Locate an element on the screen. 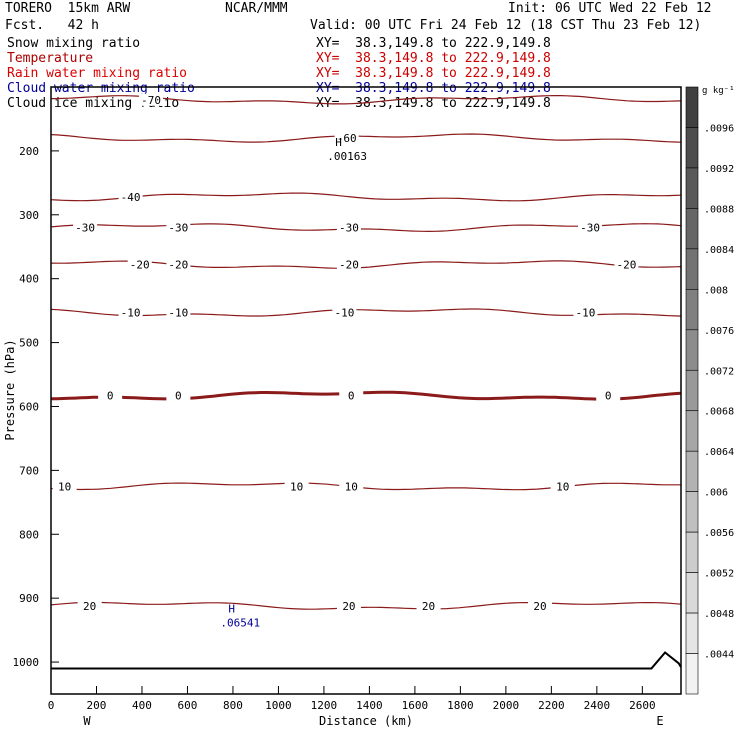 The image size is (740, 740). contour-label-20-0: 20 is located at coordinates (89, 606).